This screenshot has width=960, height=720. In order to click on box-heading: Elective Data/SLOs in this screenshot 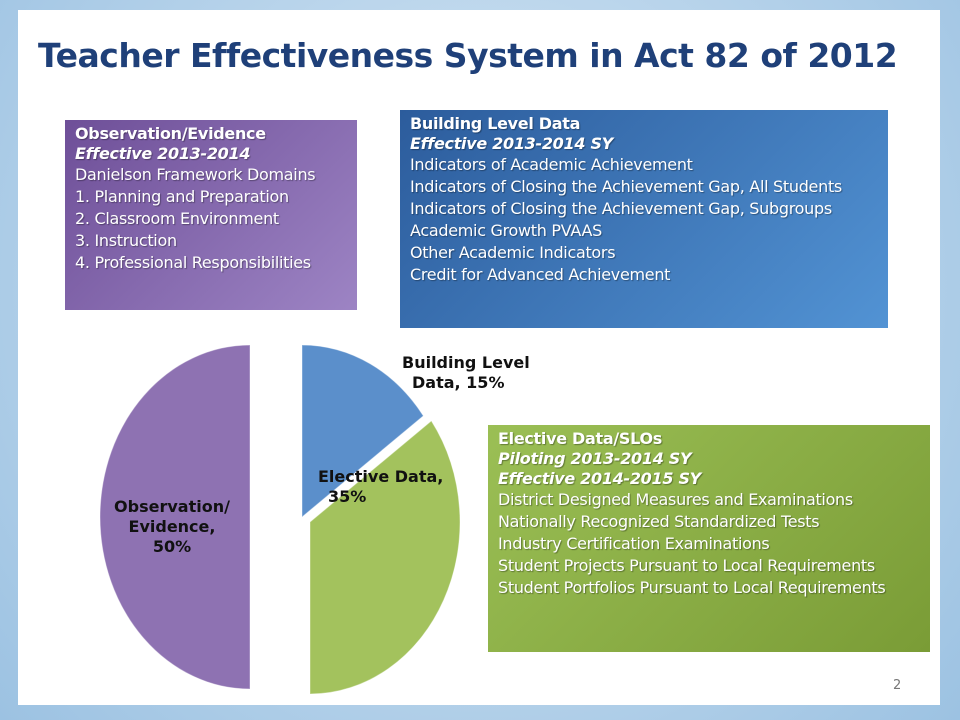, I will do `click(580, 438)`.